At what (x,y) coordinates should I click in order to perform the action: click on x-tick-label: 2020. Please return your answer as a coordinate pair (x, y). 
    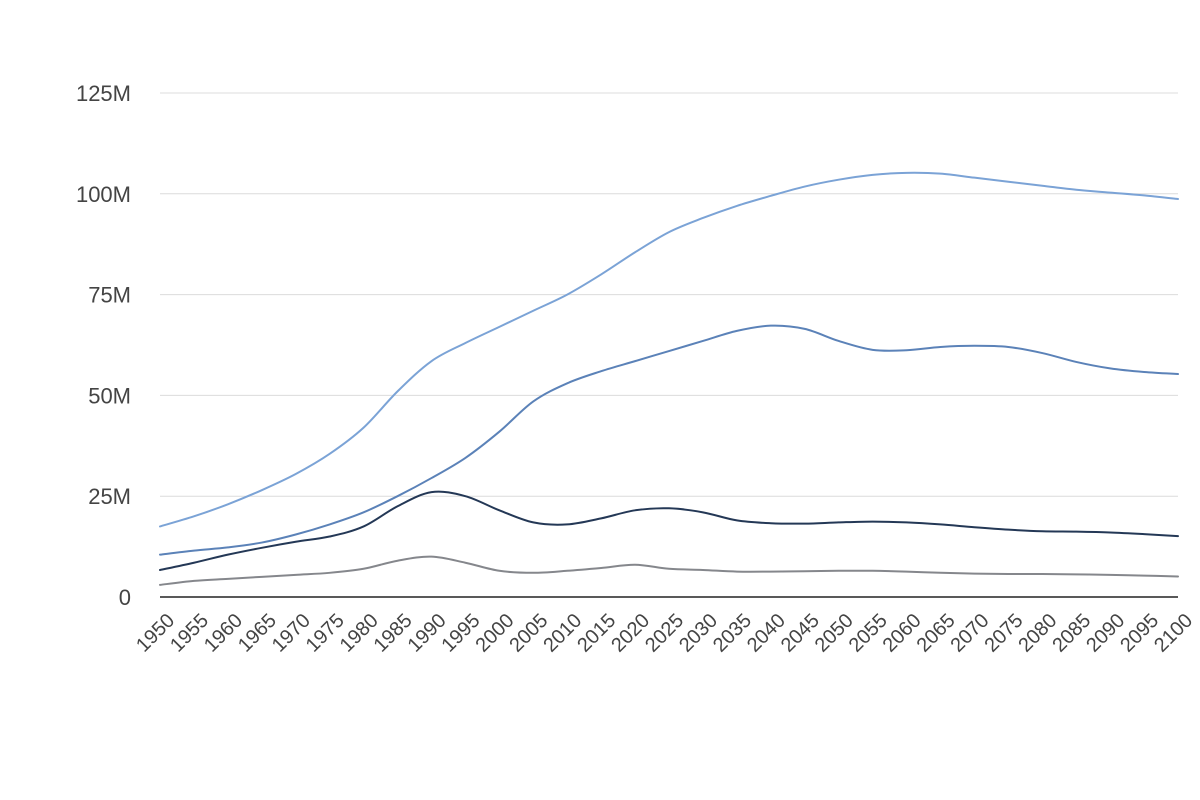
    Looking at the image, I should click on (630, 633).